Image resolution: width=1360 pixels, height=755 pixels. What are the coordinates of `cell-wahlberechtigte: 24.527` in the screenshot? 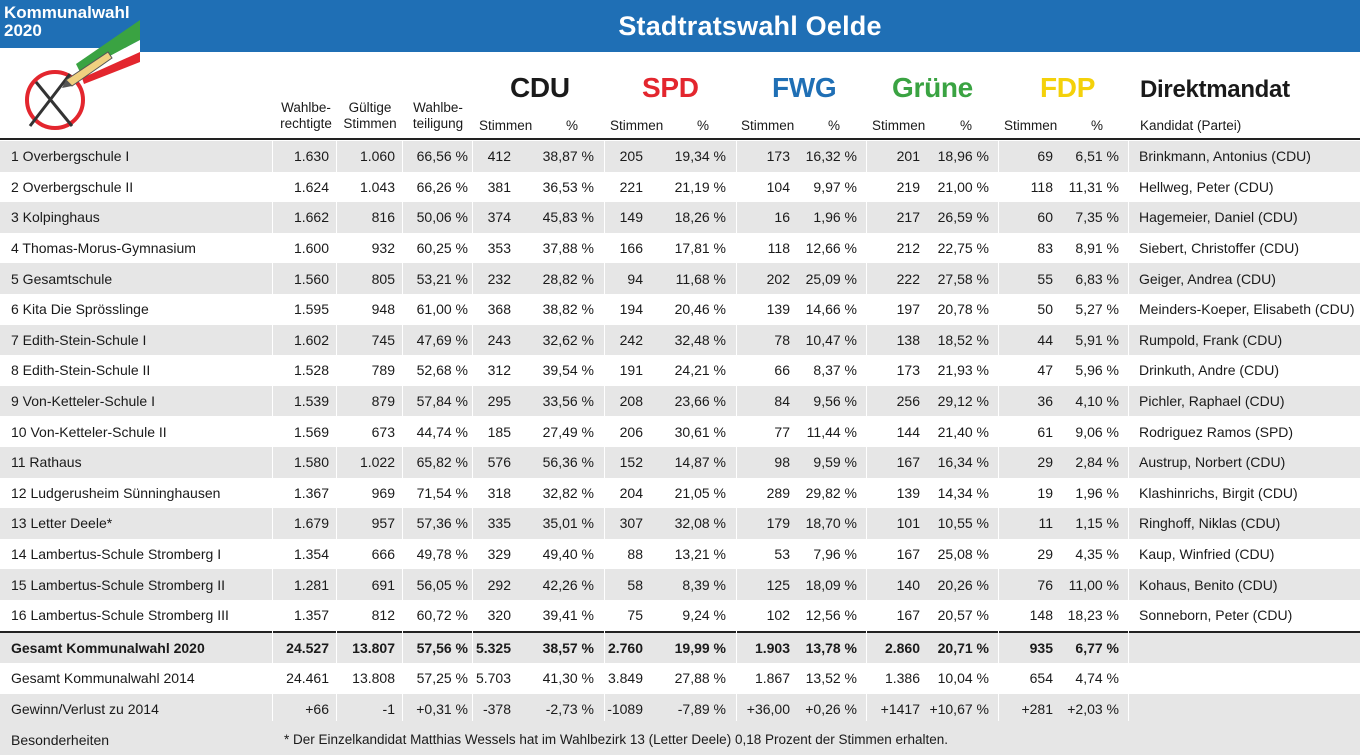 It's located at (307, 647).